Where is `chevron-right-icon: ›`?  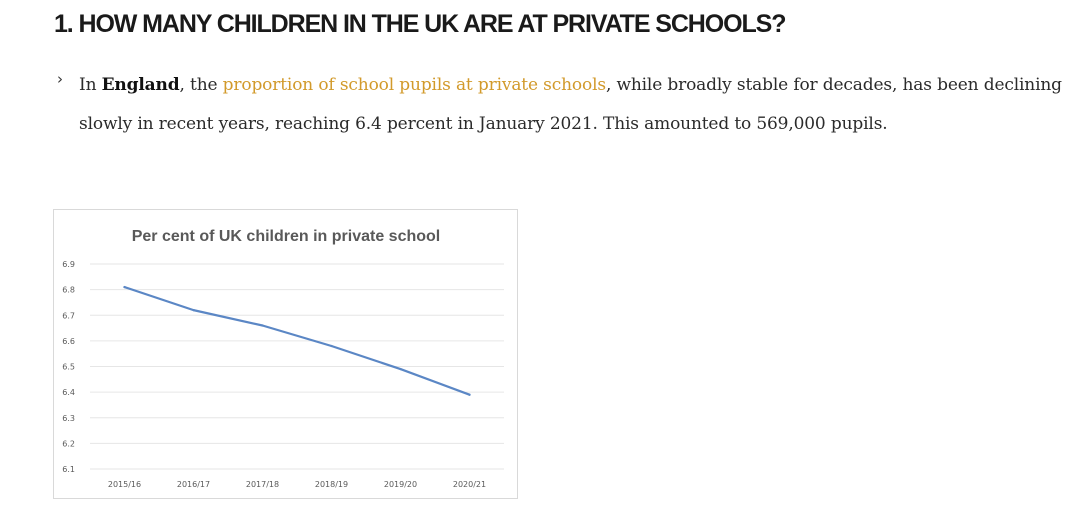
chevron-right-icon: › is located at coordinates (60, 79).